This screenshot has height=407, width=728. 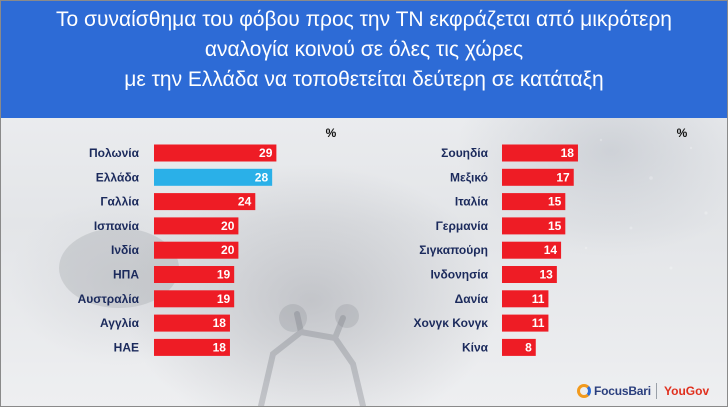 I want to click on category-label: Σιγκαπούρη, so click(x=453, y=250).